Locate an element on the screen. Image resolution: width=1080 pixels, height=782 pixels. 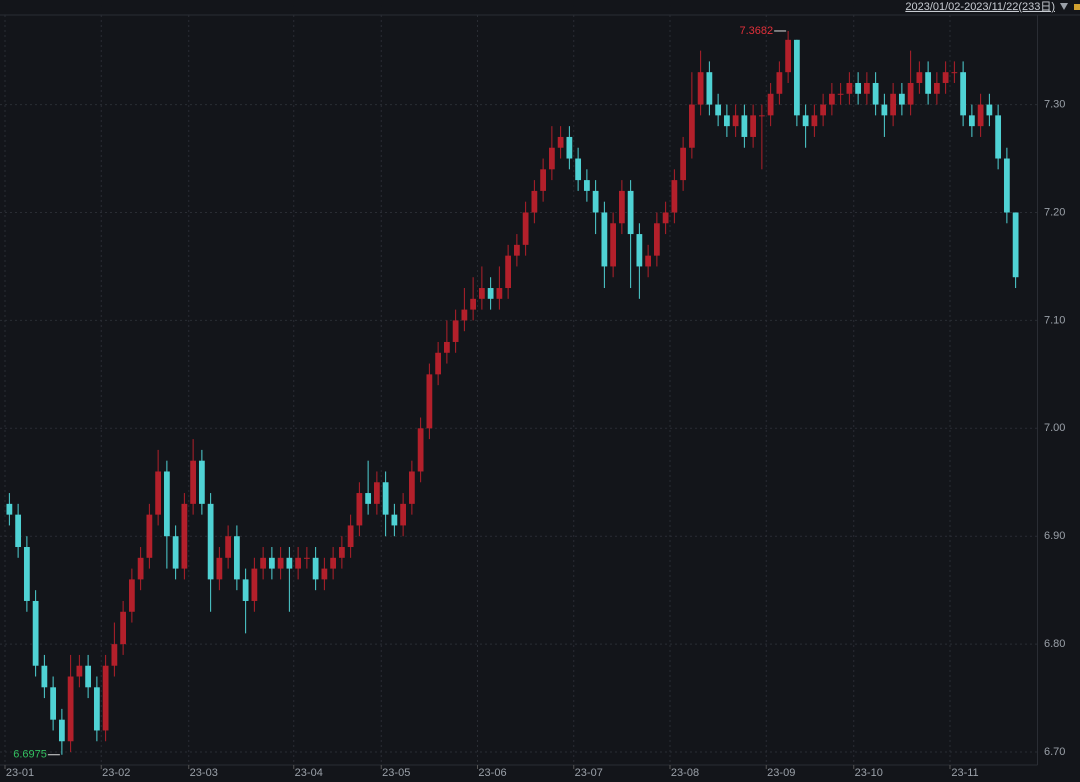
dropdown-icon is located at coordinates (1064, 6).